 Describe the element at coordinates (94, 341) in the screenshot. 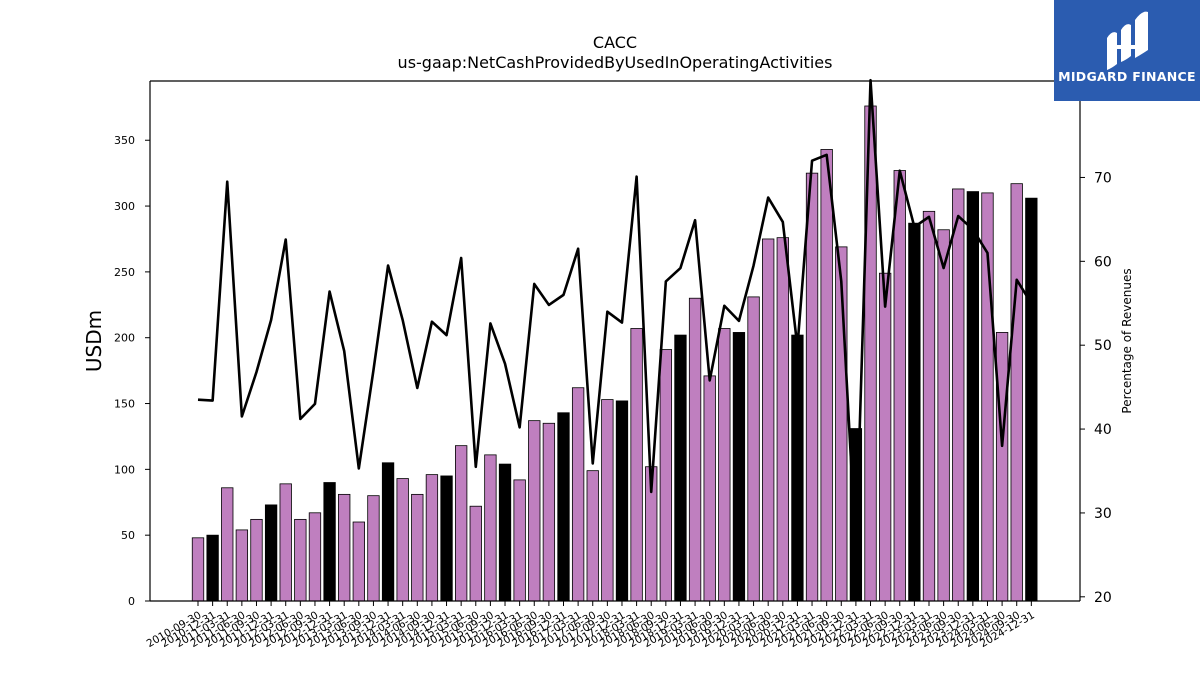

I see `y-axis-label: USDm` at that location.